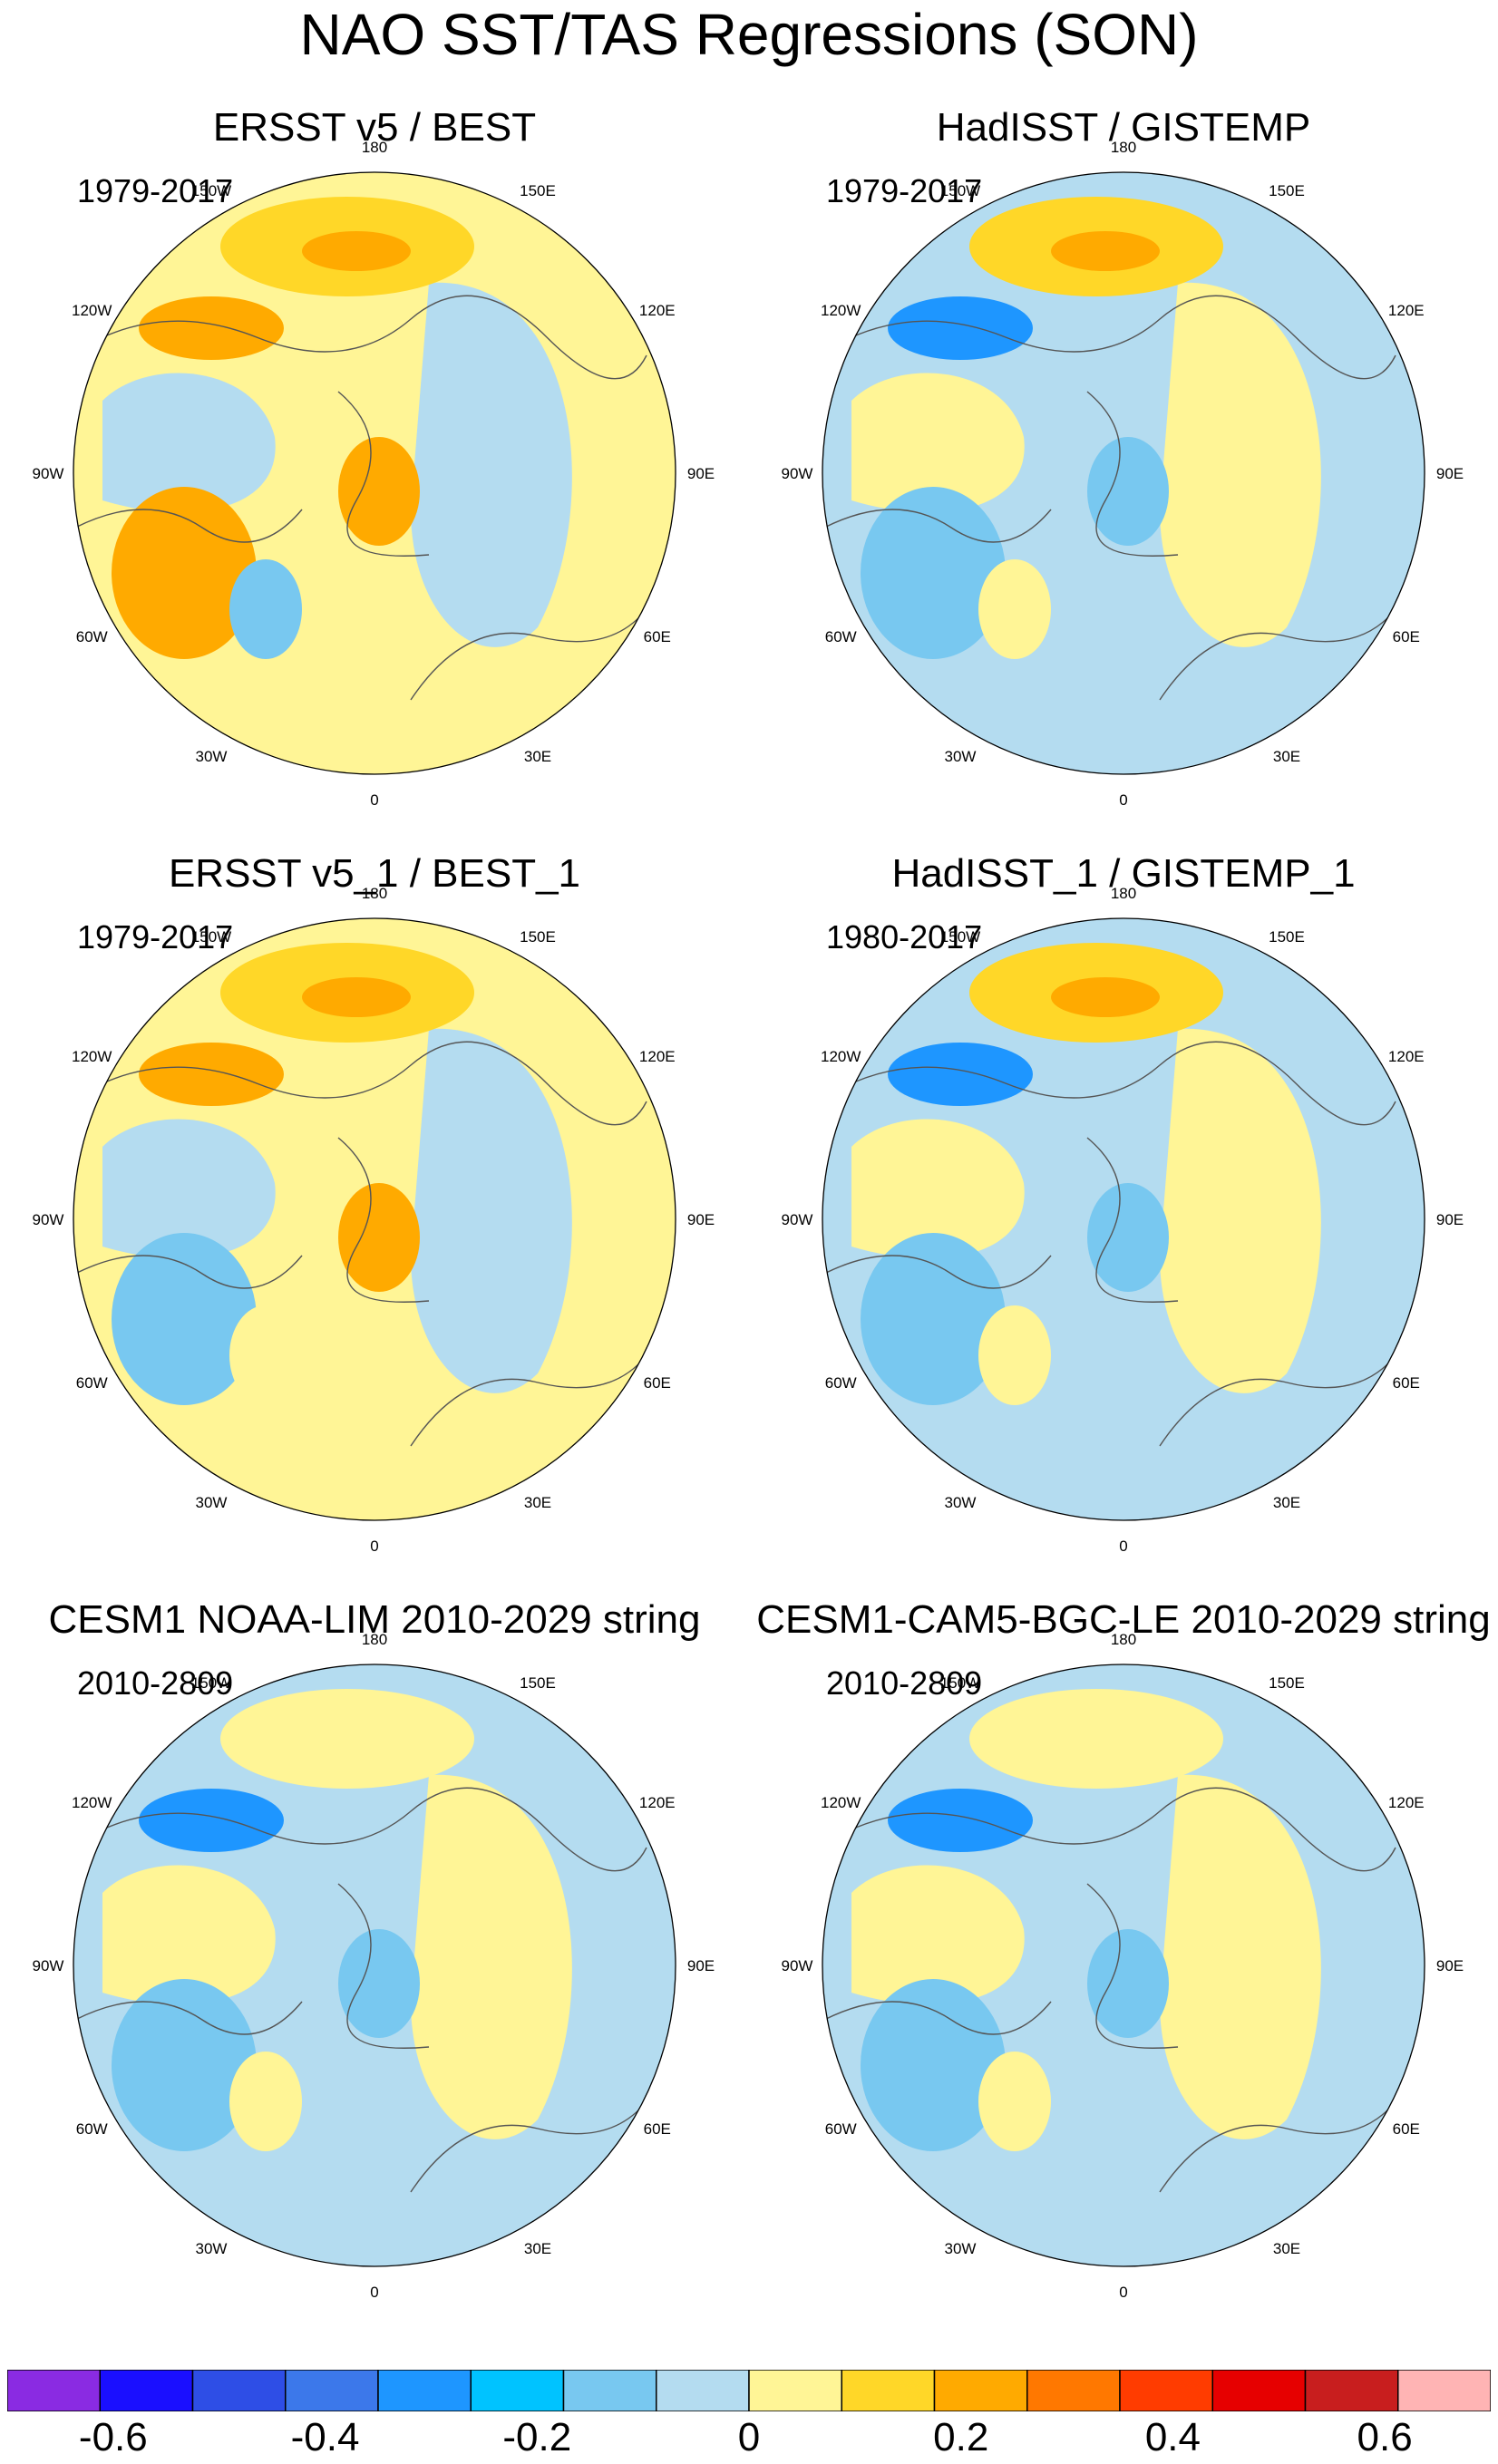 The image size is (1498, 2464). I want to click on colorbar-tick-label: 0, so click(749, 2437).